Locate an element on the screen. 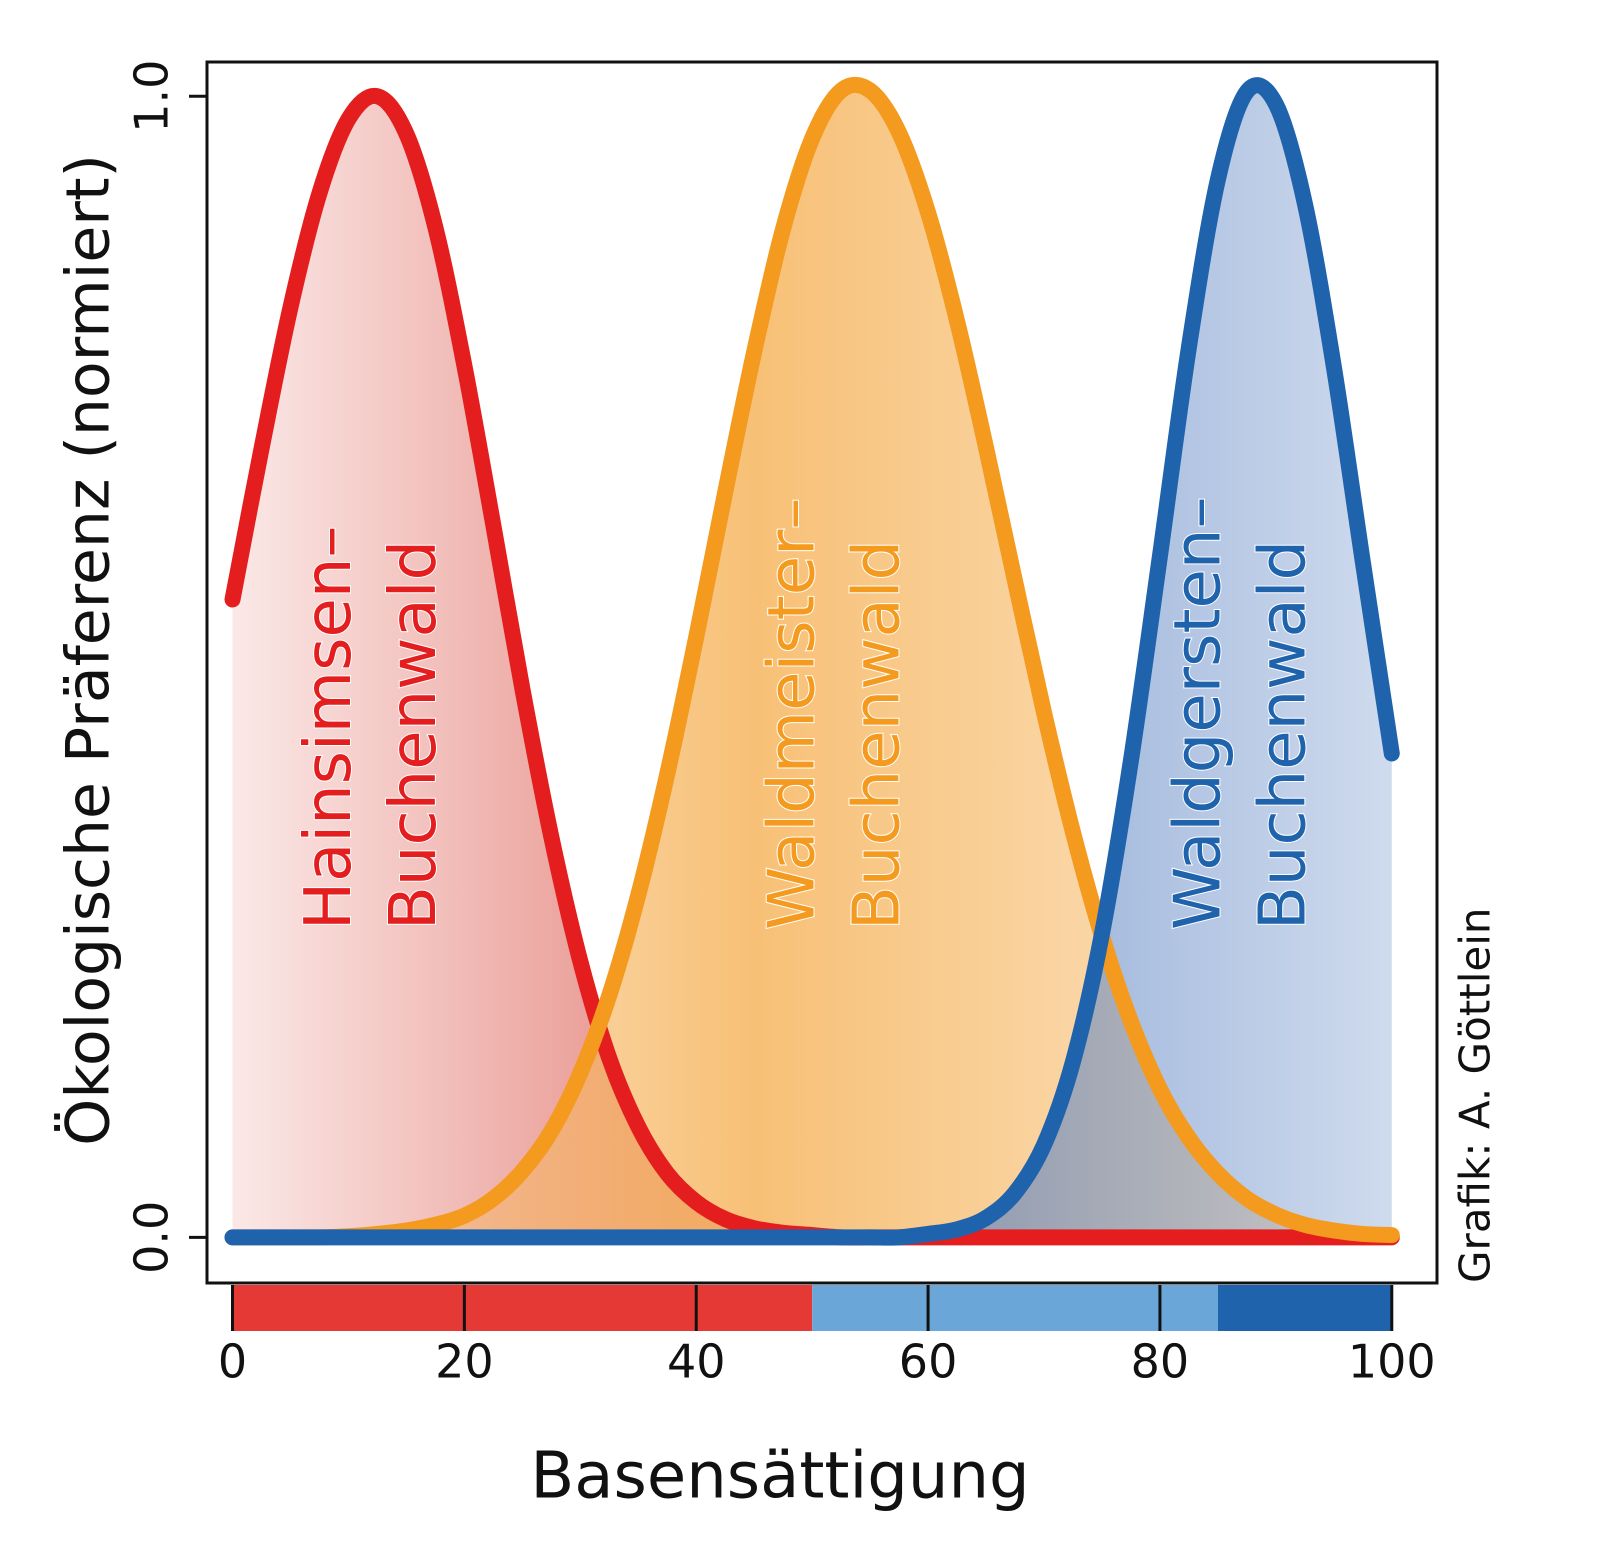 The height and width of the screenshot is (1549, 1600). series-label: Waldgersten– is located at coordinates (1198, 714).